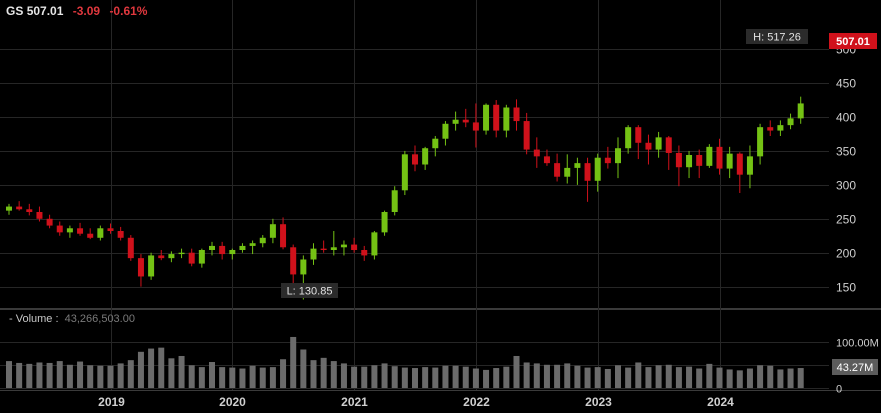  What do you see at coordinates (598, 402) in the screenshot?
I see `year-tick-label: 2023` at bounding box center [598, 402].